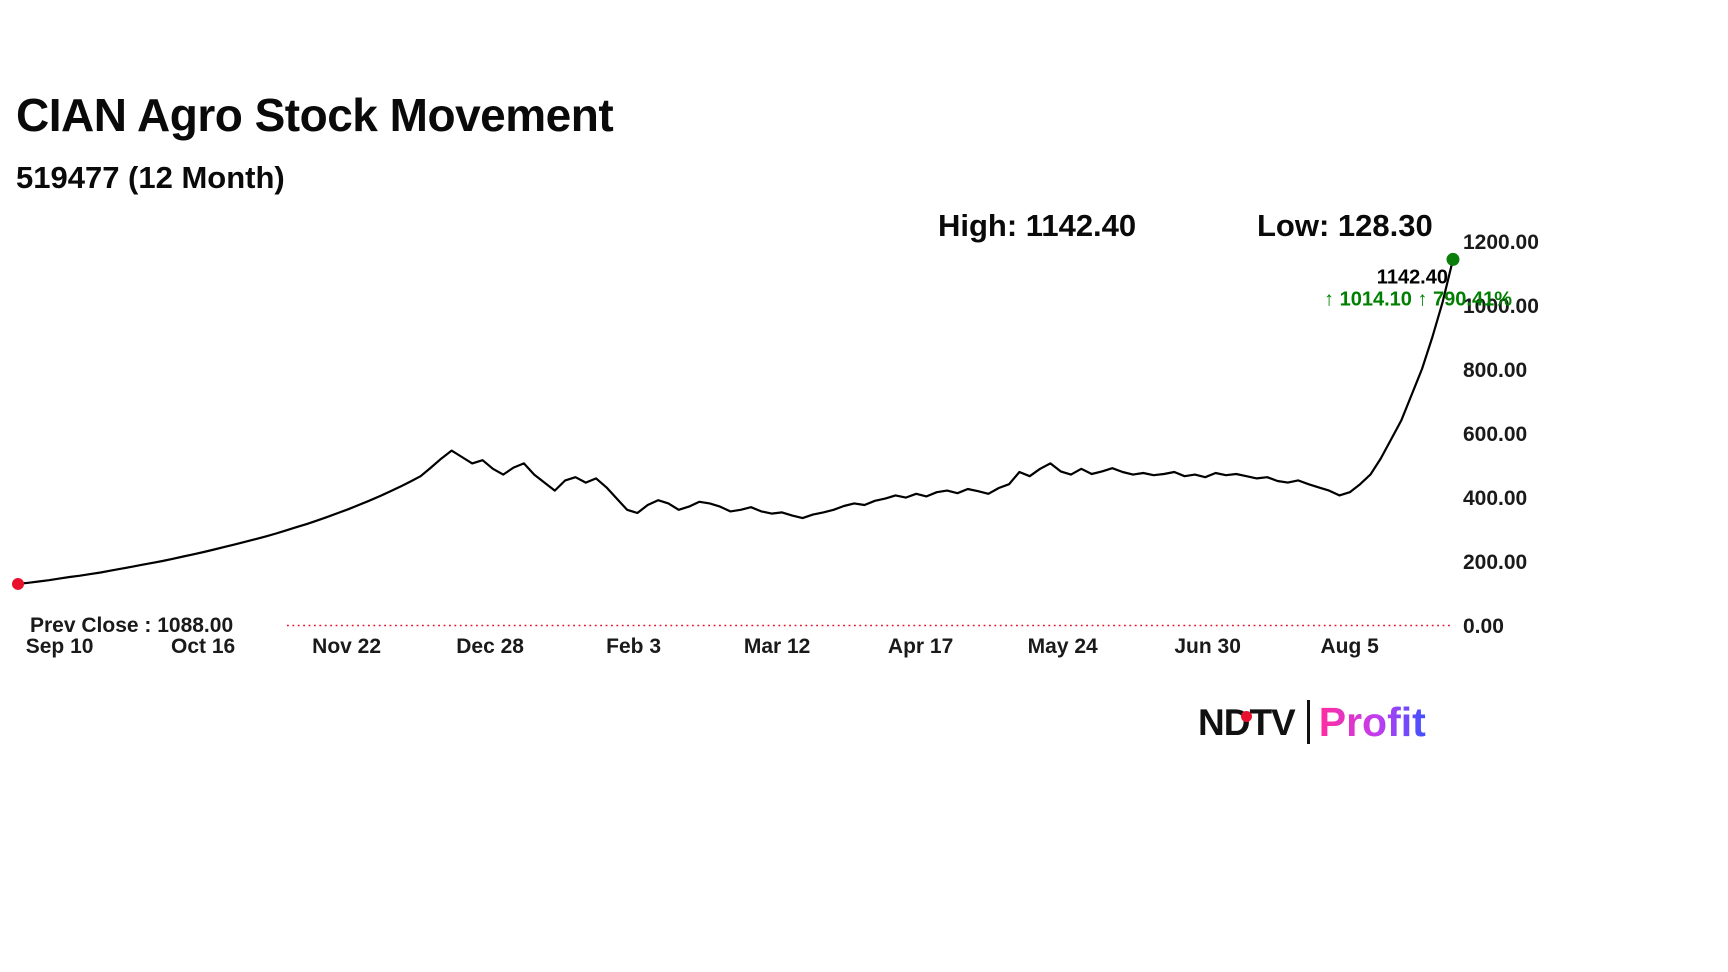  What do you see at coordinates (150, 177) in the screenshot?
I see `chart-subtitle: 519477 (12 Month)` at bounding box center [150, 177].